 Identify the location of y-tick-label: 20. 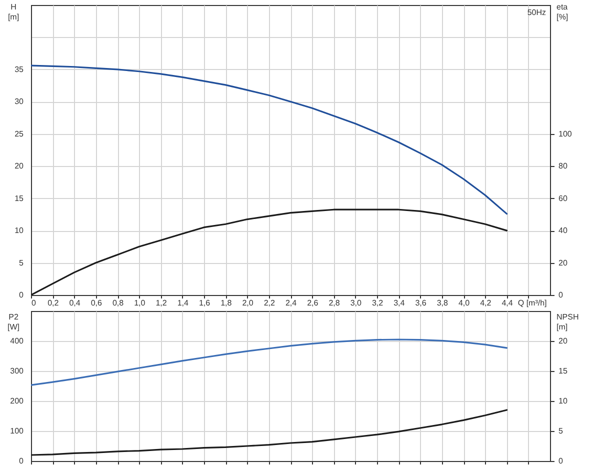
(19, 166).